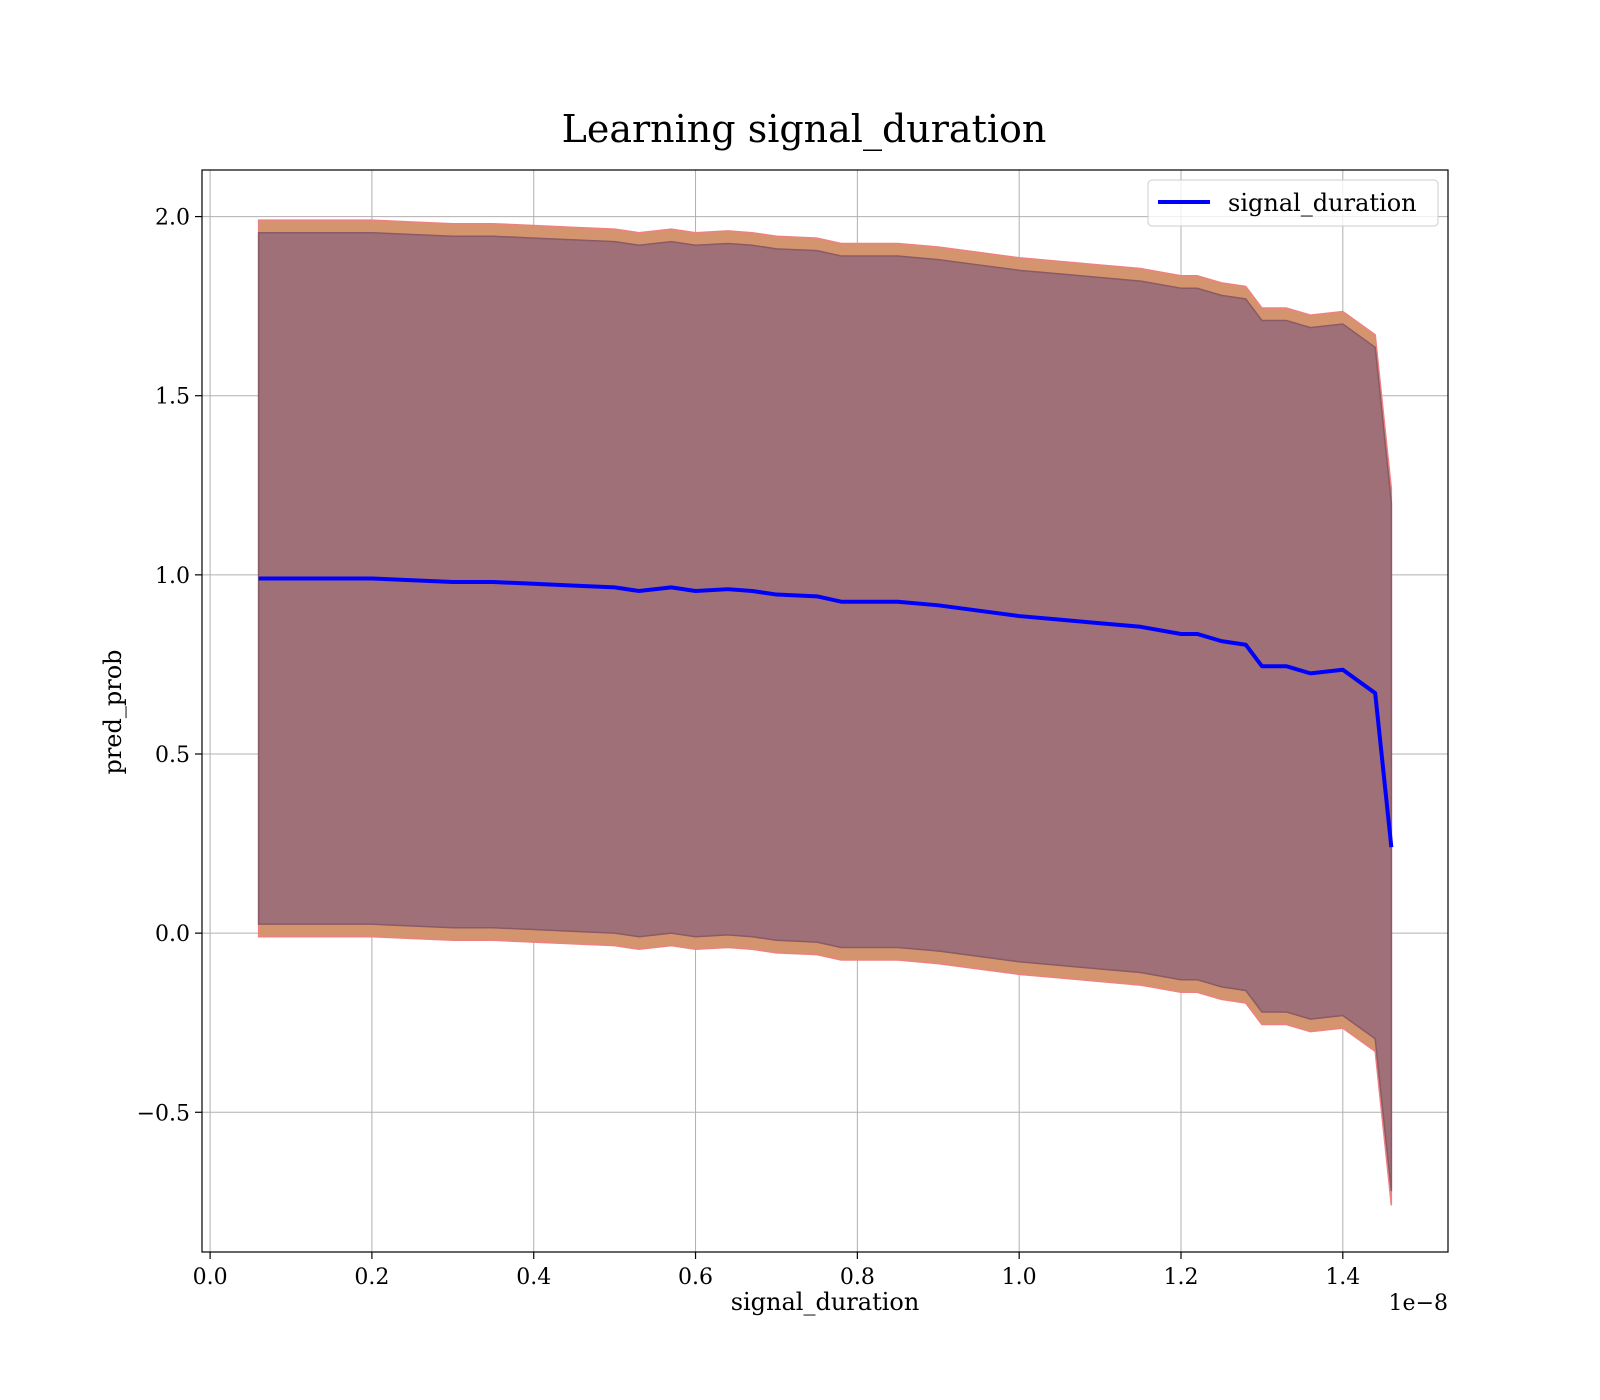 Image resolution: width=1600 pixels, height=1400 pixels. Describe the element at coordinates (533, 1277) in the screenshot. I see `x-tick-label: 0.4` at that location.